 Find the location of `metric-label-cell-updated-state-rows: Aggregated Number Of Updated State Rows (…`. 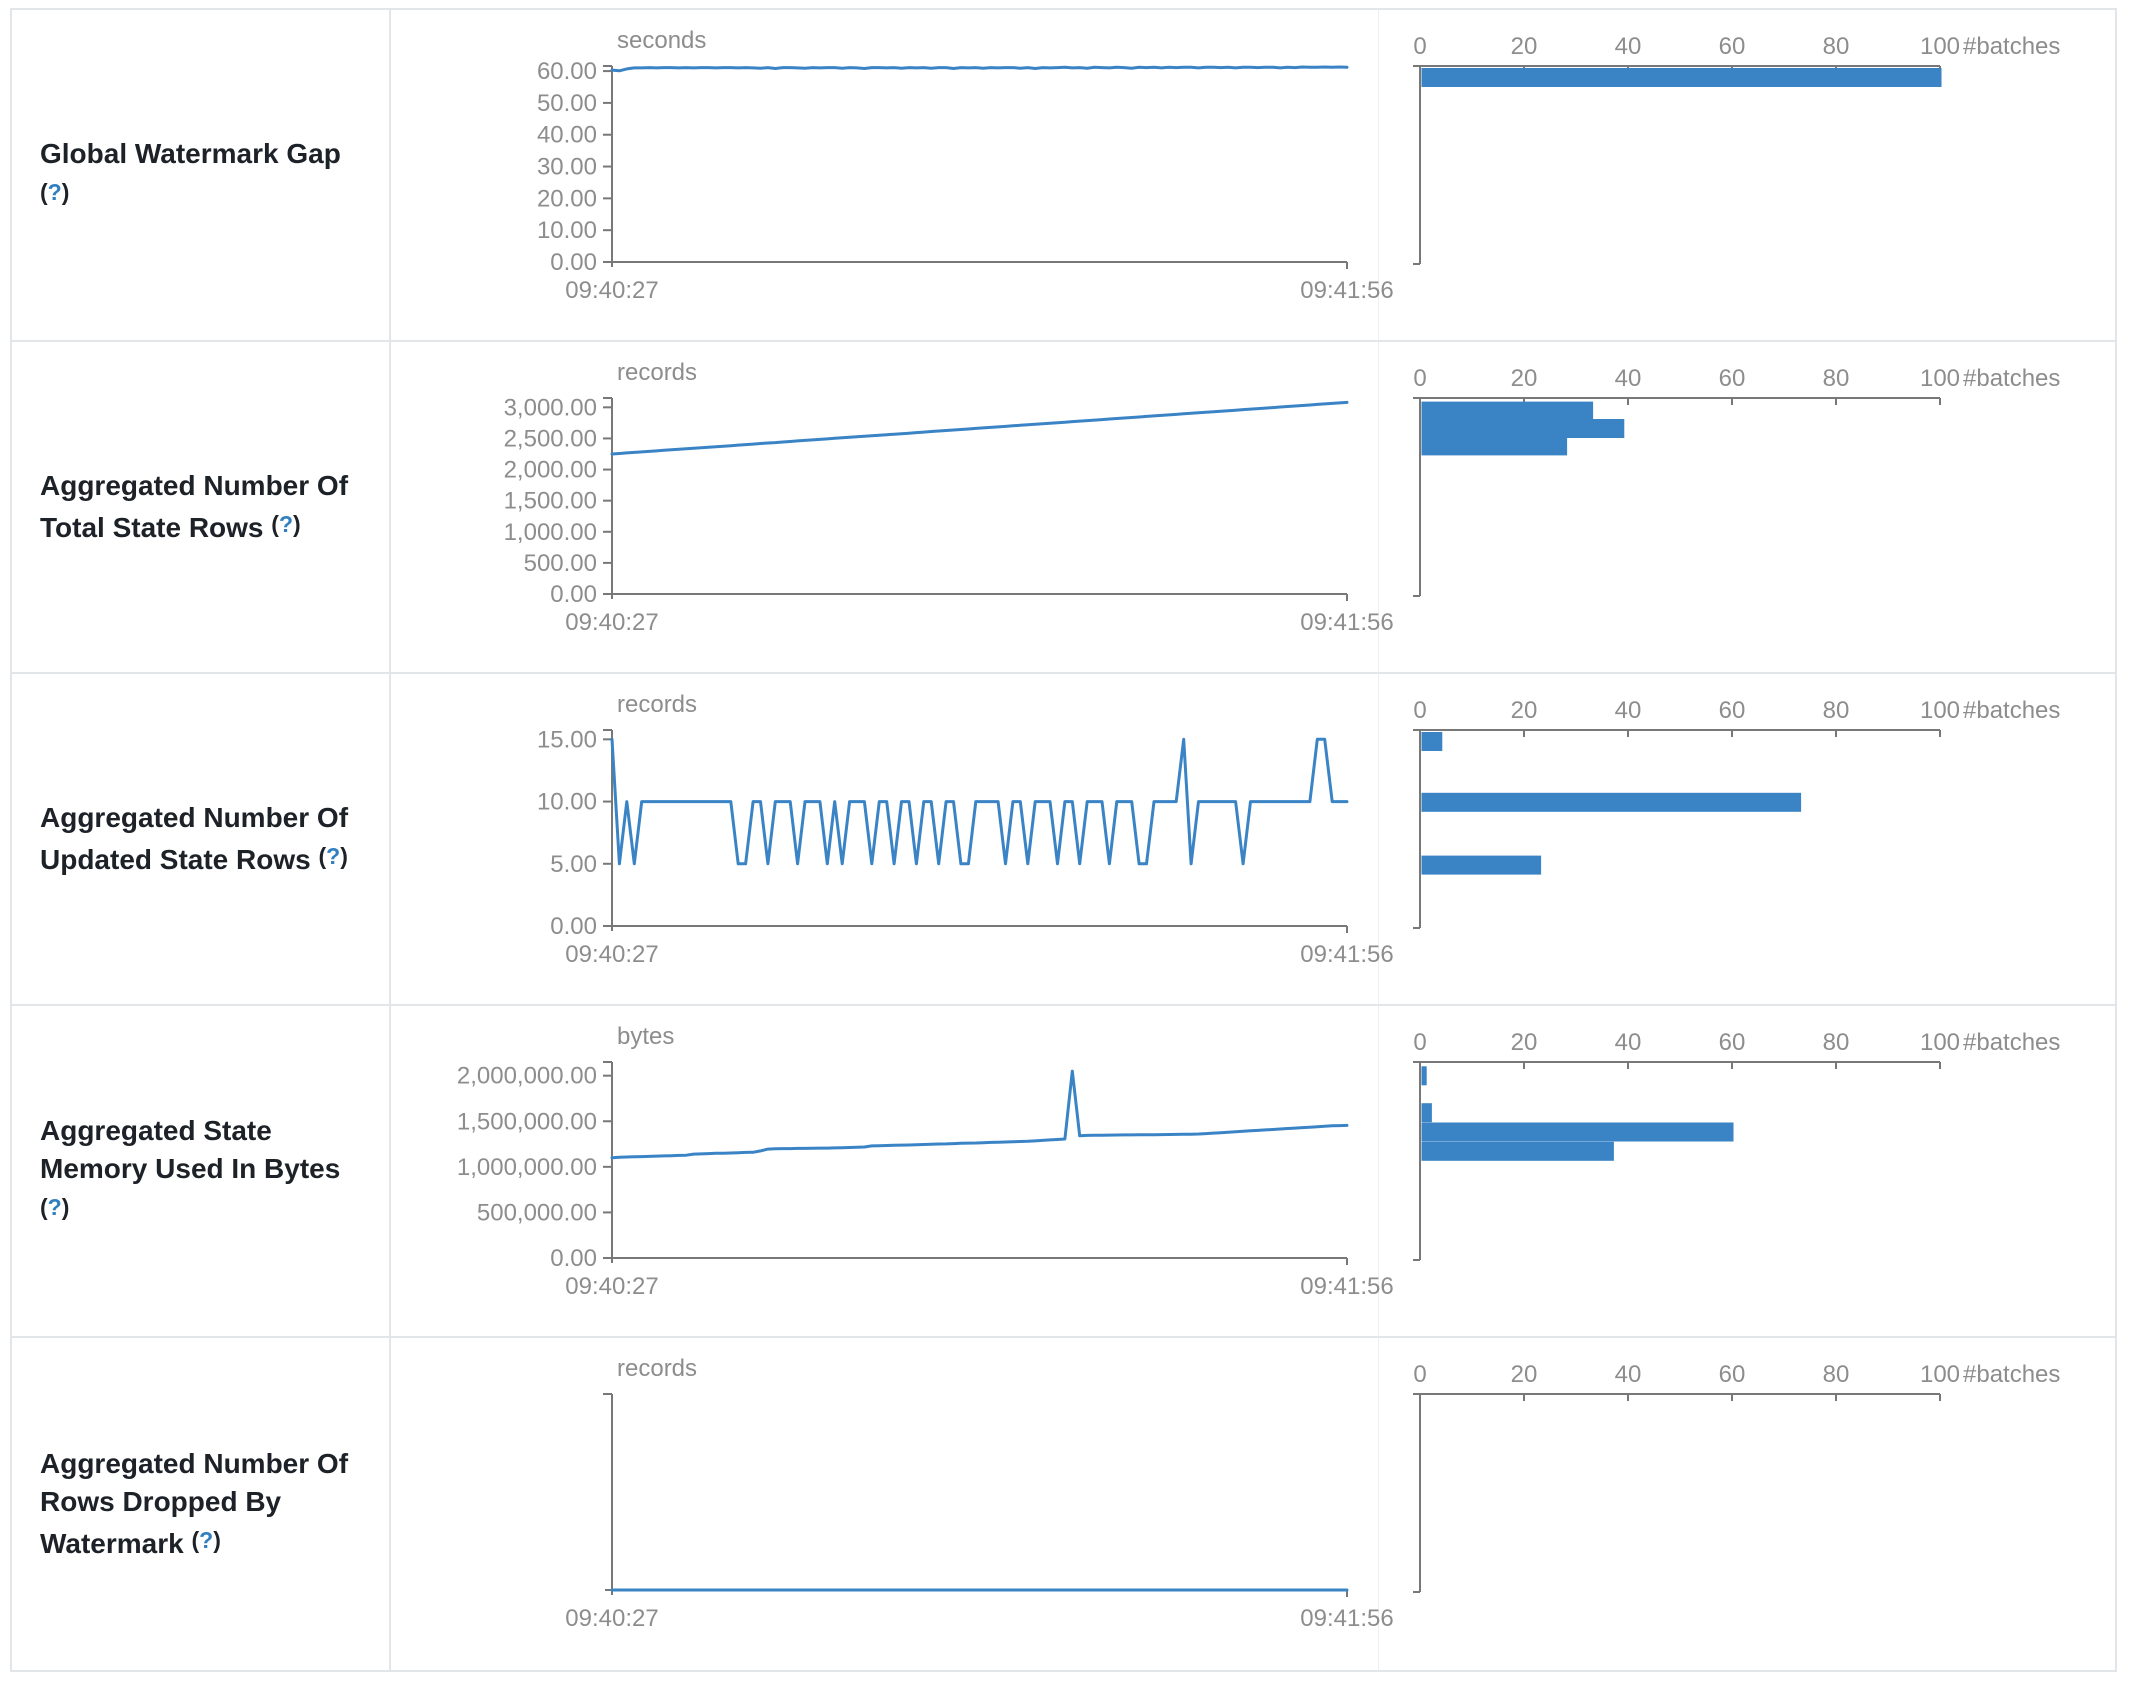

metric-label-cell-updated-state-rows: Aggregated Number Of Updated State Rows (… is located at coordinates (201, 839).